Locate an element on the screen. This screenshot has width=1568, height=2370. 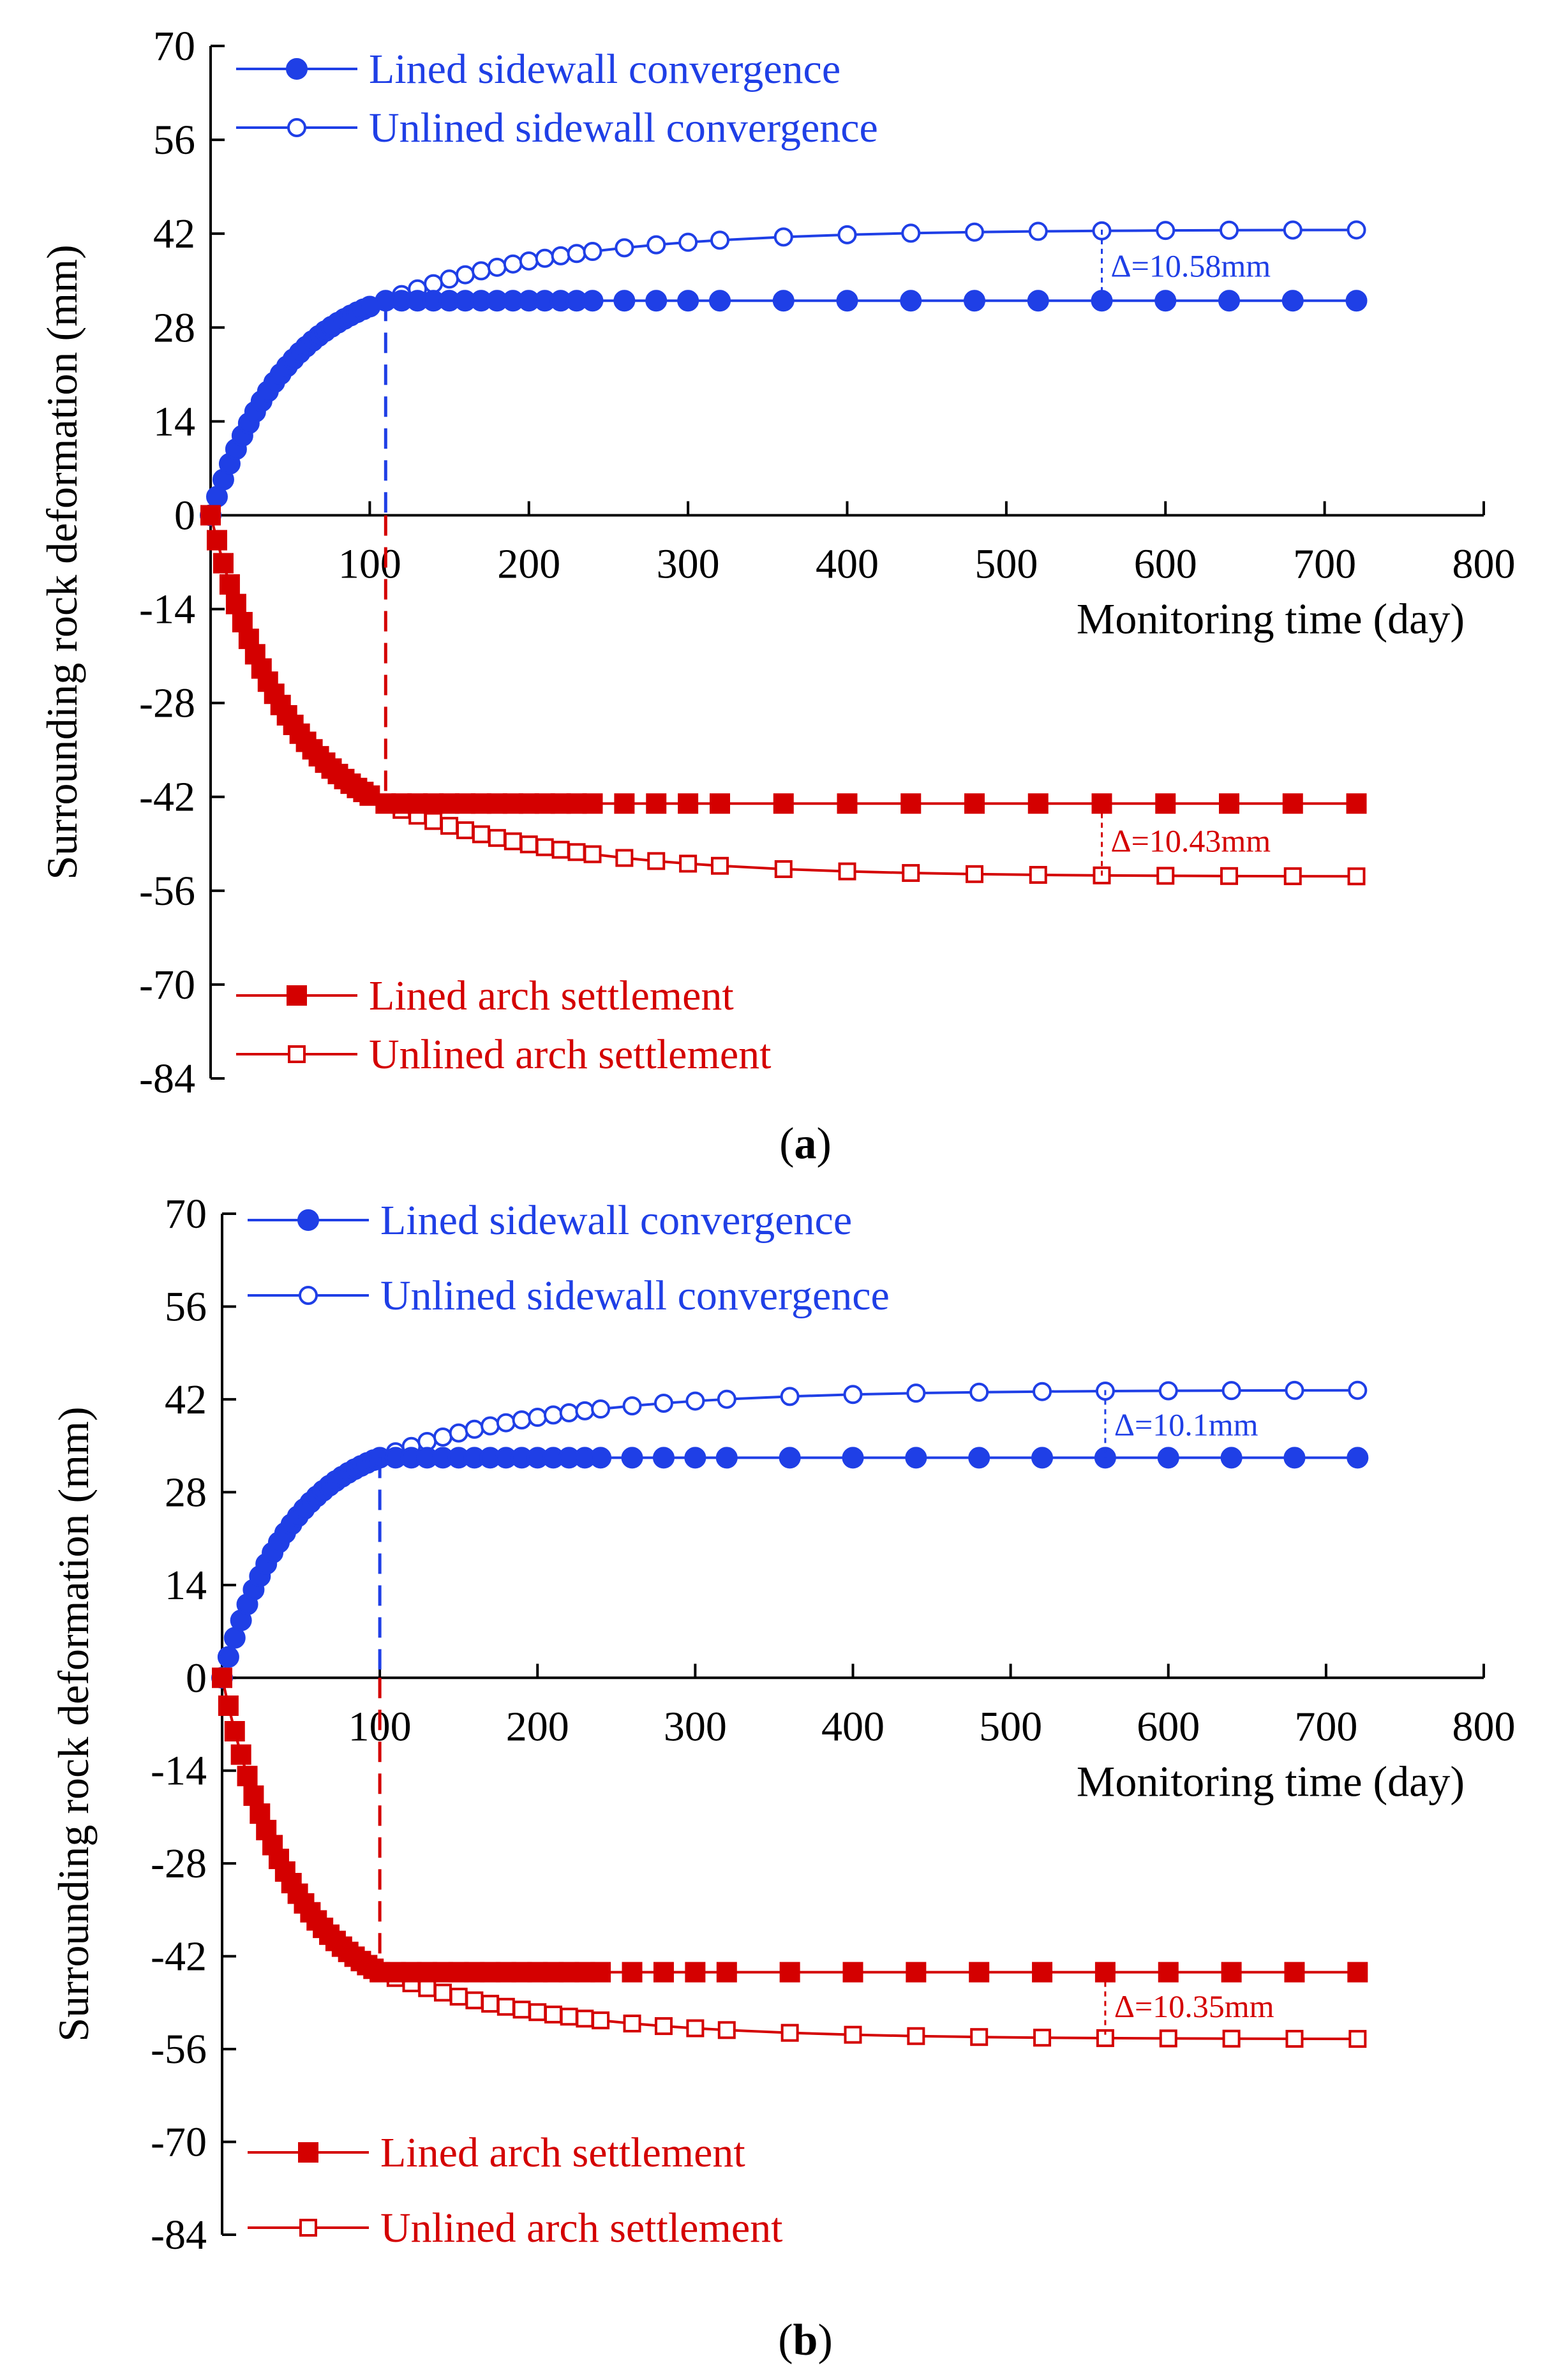
y-tick-label: 0 is located at coordinates (196, 1678).